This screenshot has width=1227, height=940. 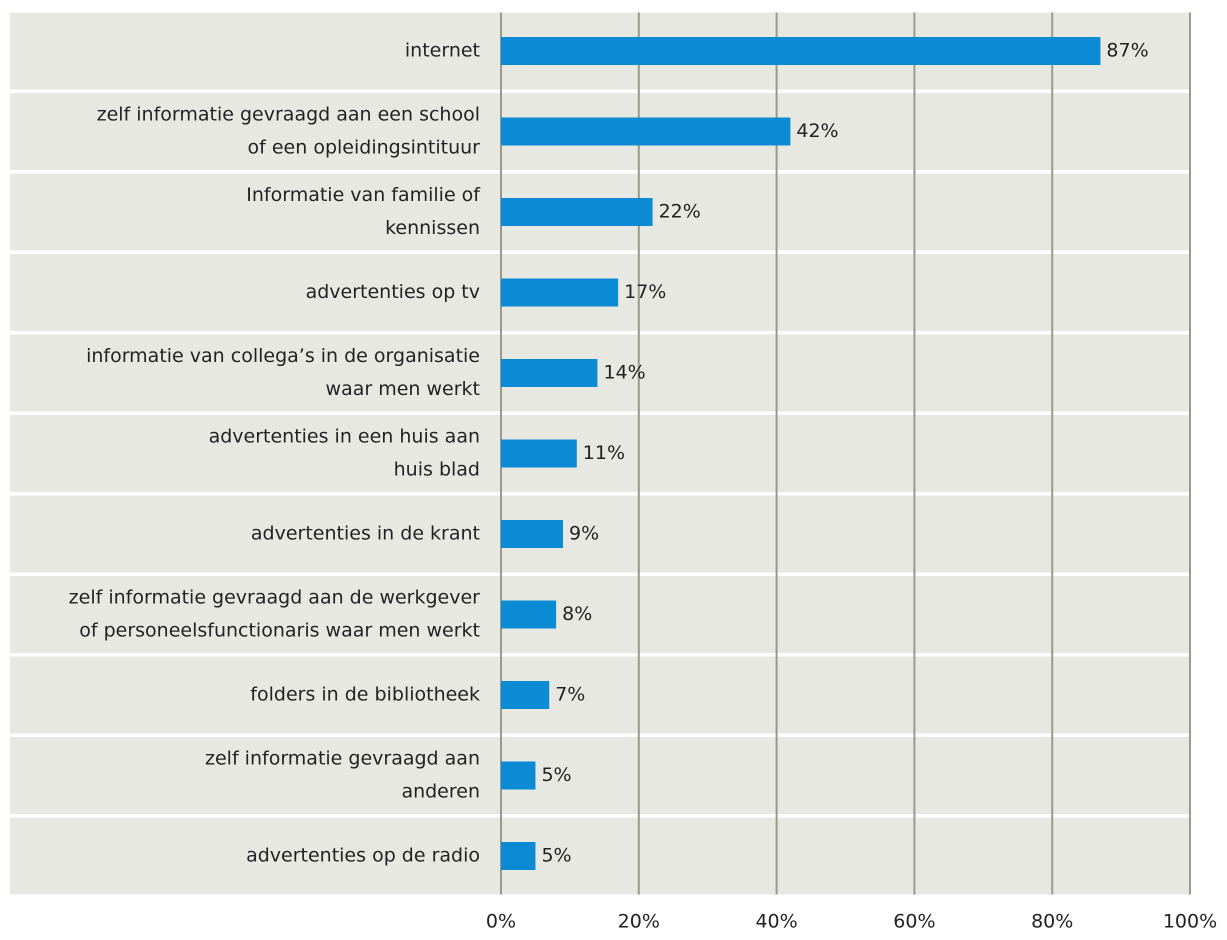 I want to click on value-label: 42%, so click(x=817, y=131).